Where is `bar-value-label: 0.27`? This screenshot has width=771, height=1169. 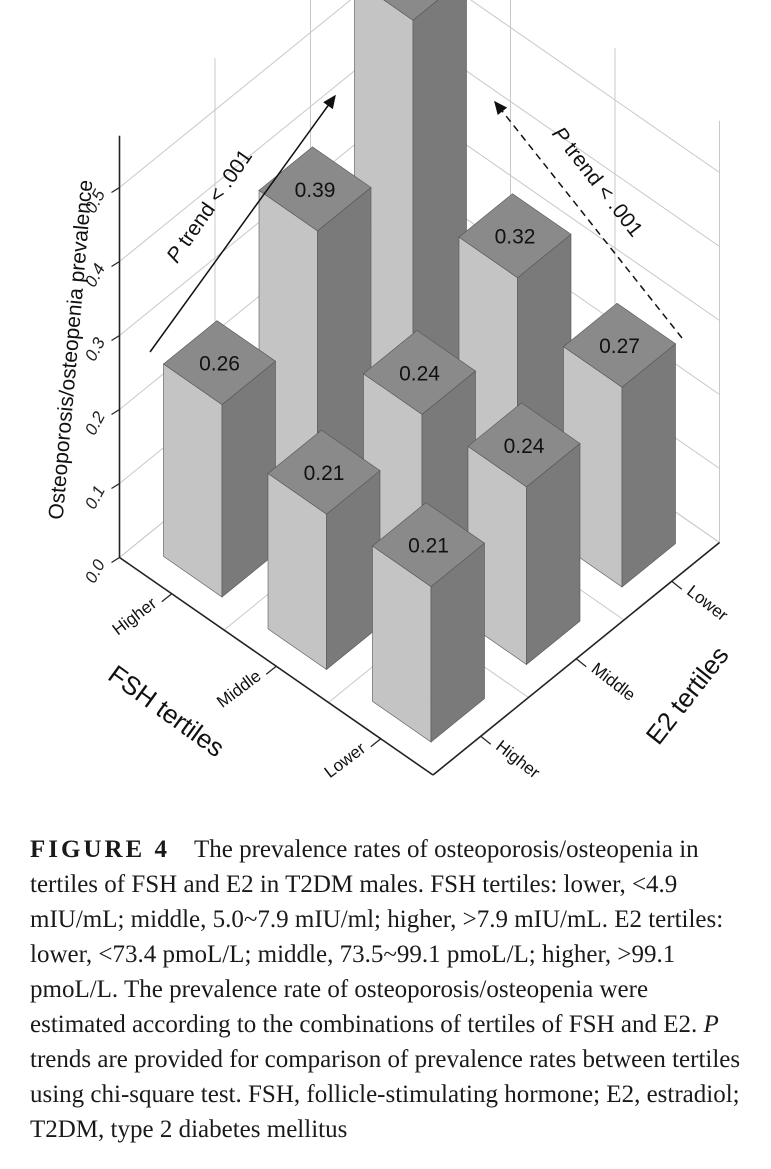
bar-value-label: 0.27 is located at coordinates (619, 346).